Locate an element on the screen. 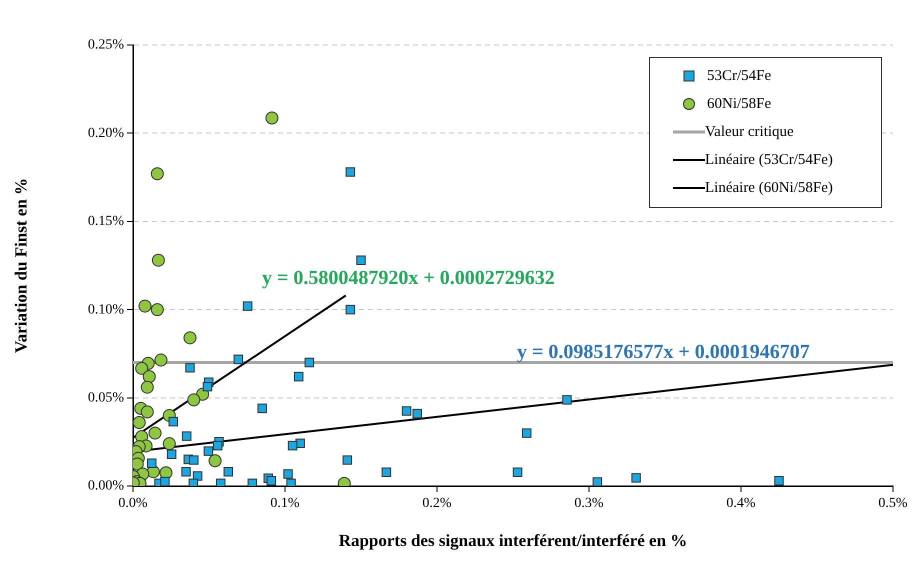 Image resolution: width=912 pixels, height=564 pixels. legend-label: 60Ni/58Fe is located at coordinates (739, 104).